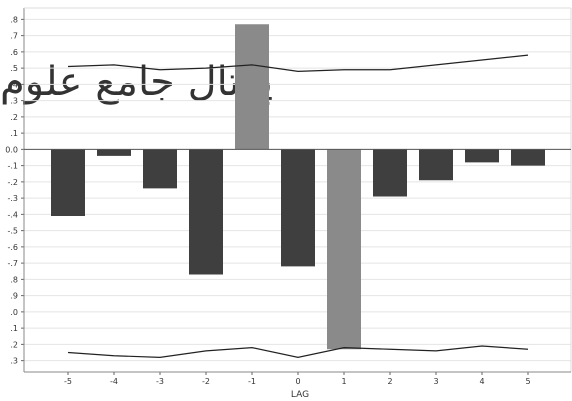 Image resolution: width=572 pixels, height=401 pixels. What do you see at coordinates (14, 84) in the screenshot?
I see `y-tick-label: .4` at bounding box center [14, 84].